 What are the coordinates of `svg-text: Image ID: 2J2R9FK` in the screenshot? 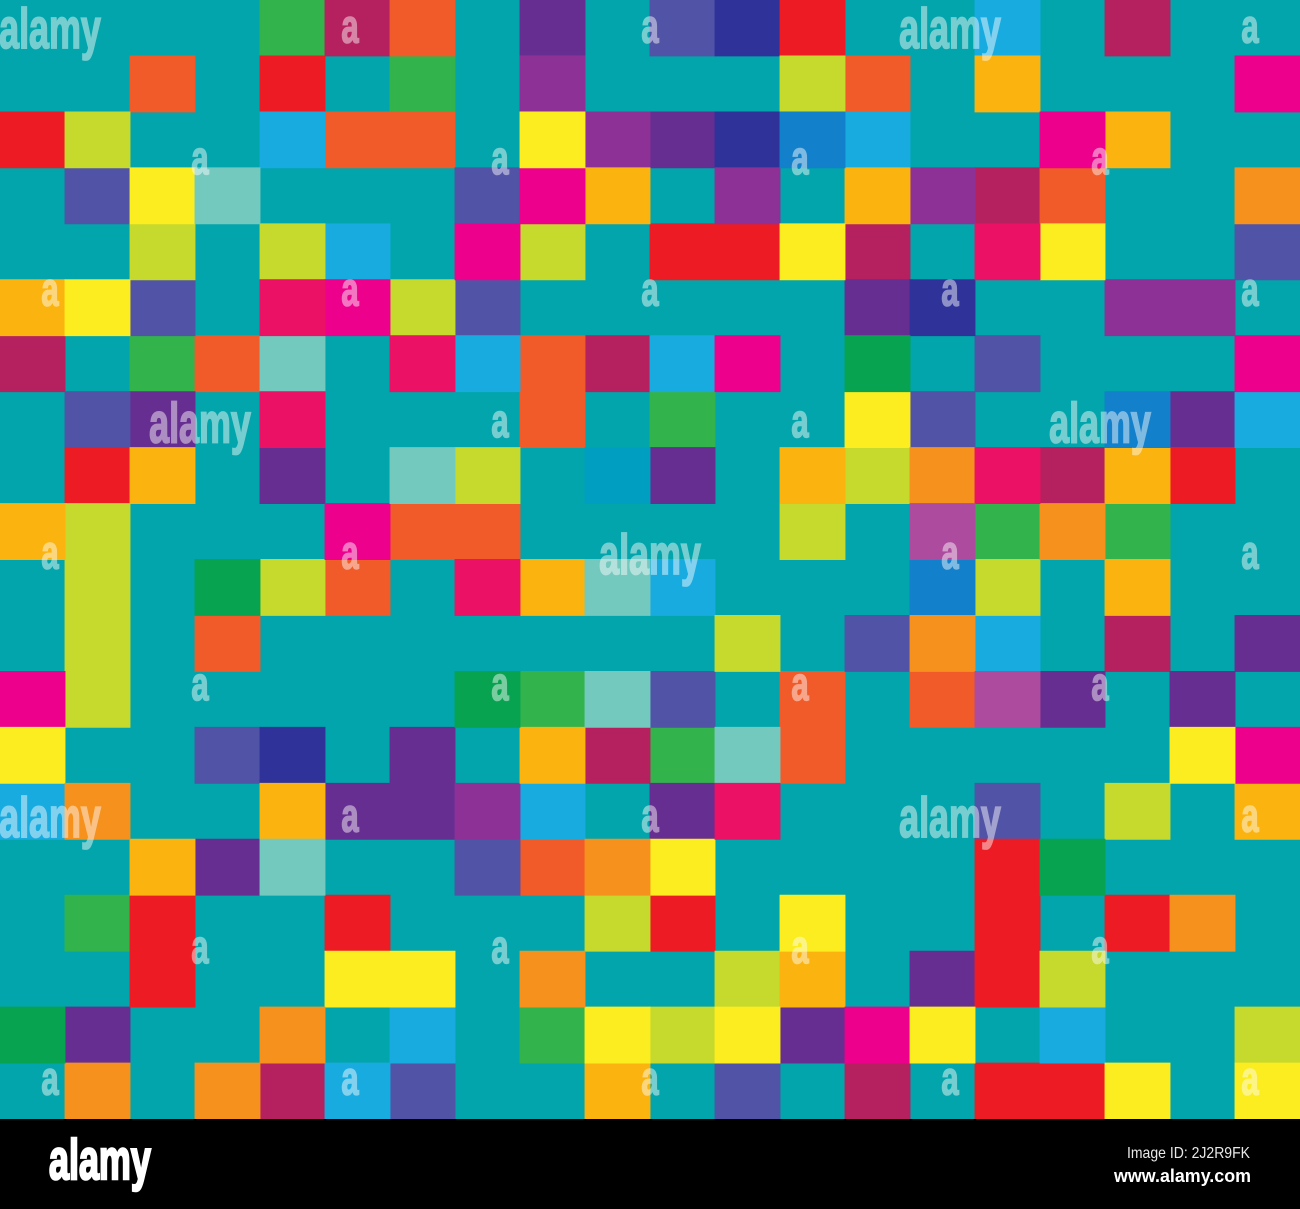 It's located at (1188, 1153).